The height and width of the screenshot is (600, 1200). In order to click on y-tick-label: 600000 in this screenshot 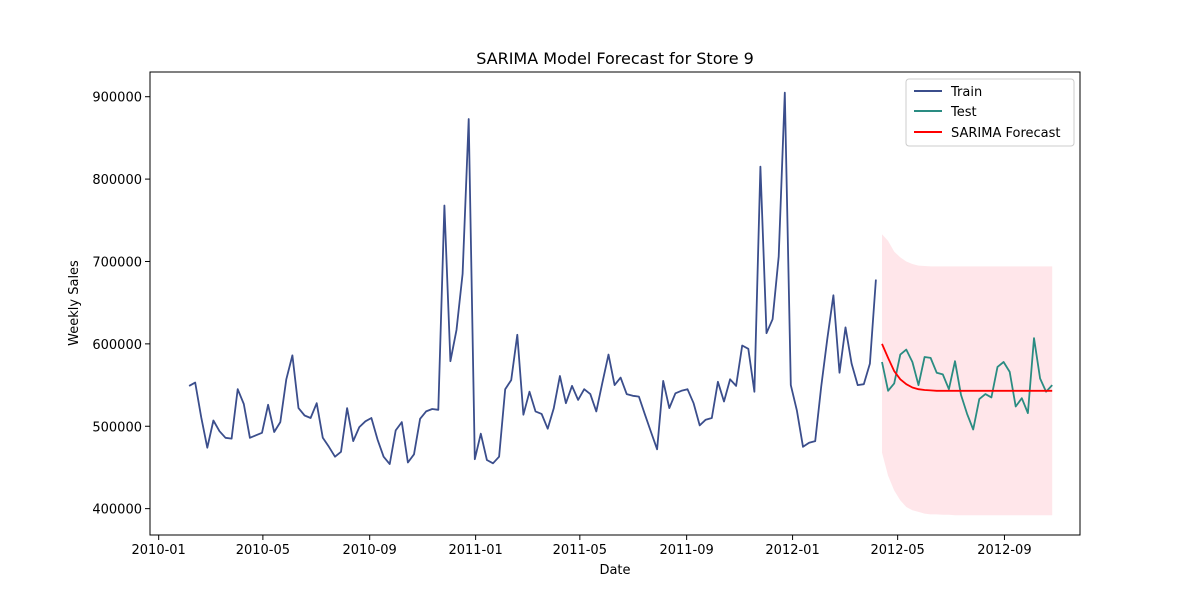, I will do `click(117, 345)`.